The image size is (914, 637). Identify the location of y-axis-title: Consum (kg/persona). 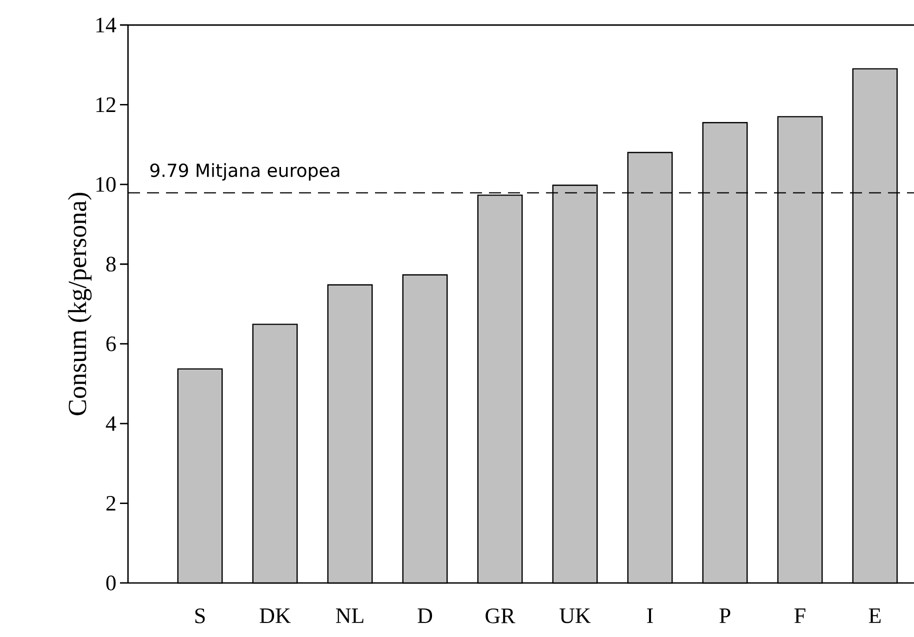
(80, 304).